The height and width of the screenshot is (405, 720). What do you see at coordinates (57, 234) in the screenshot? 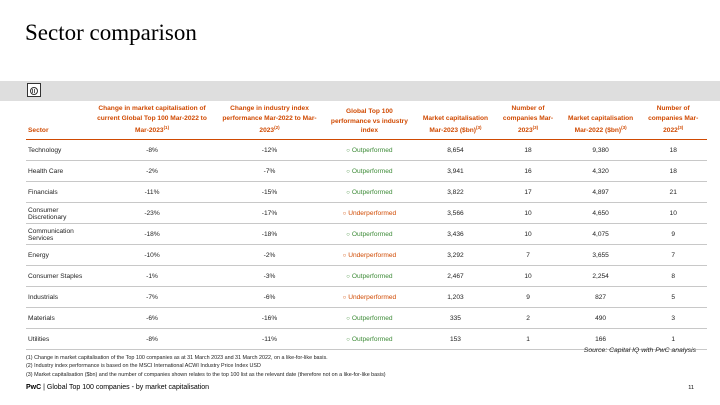
I see `table-cell: Communication Services` at bounding box center [57, 234].